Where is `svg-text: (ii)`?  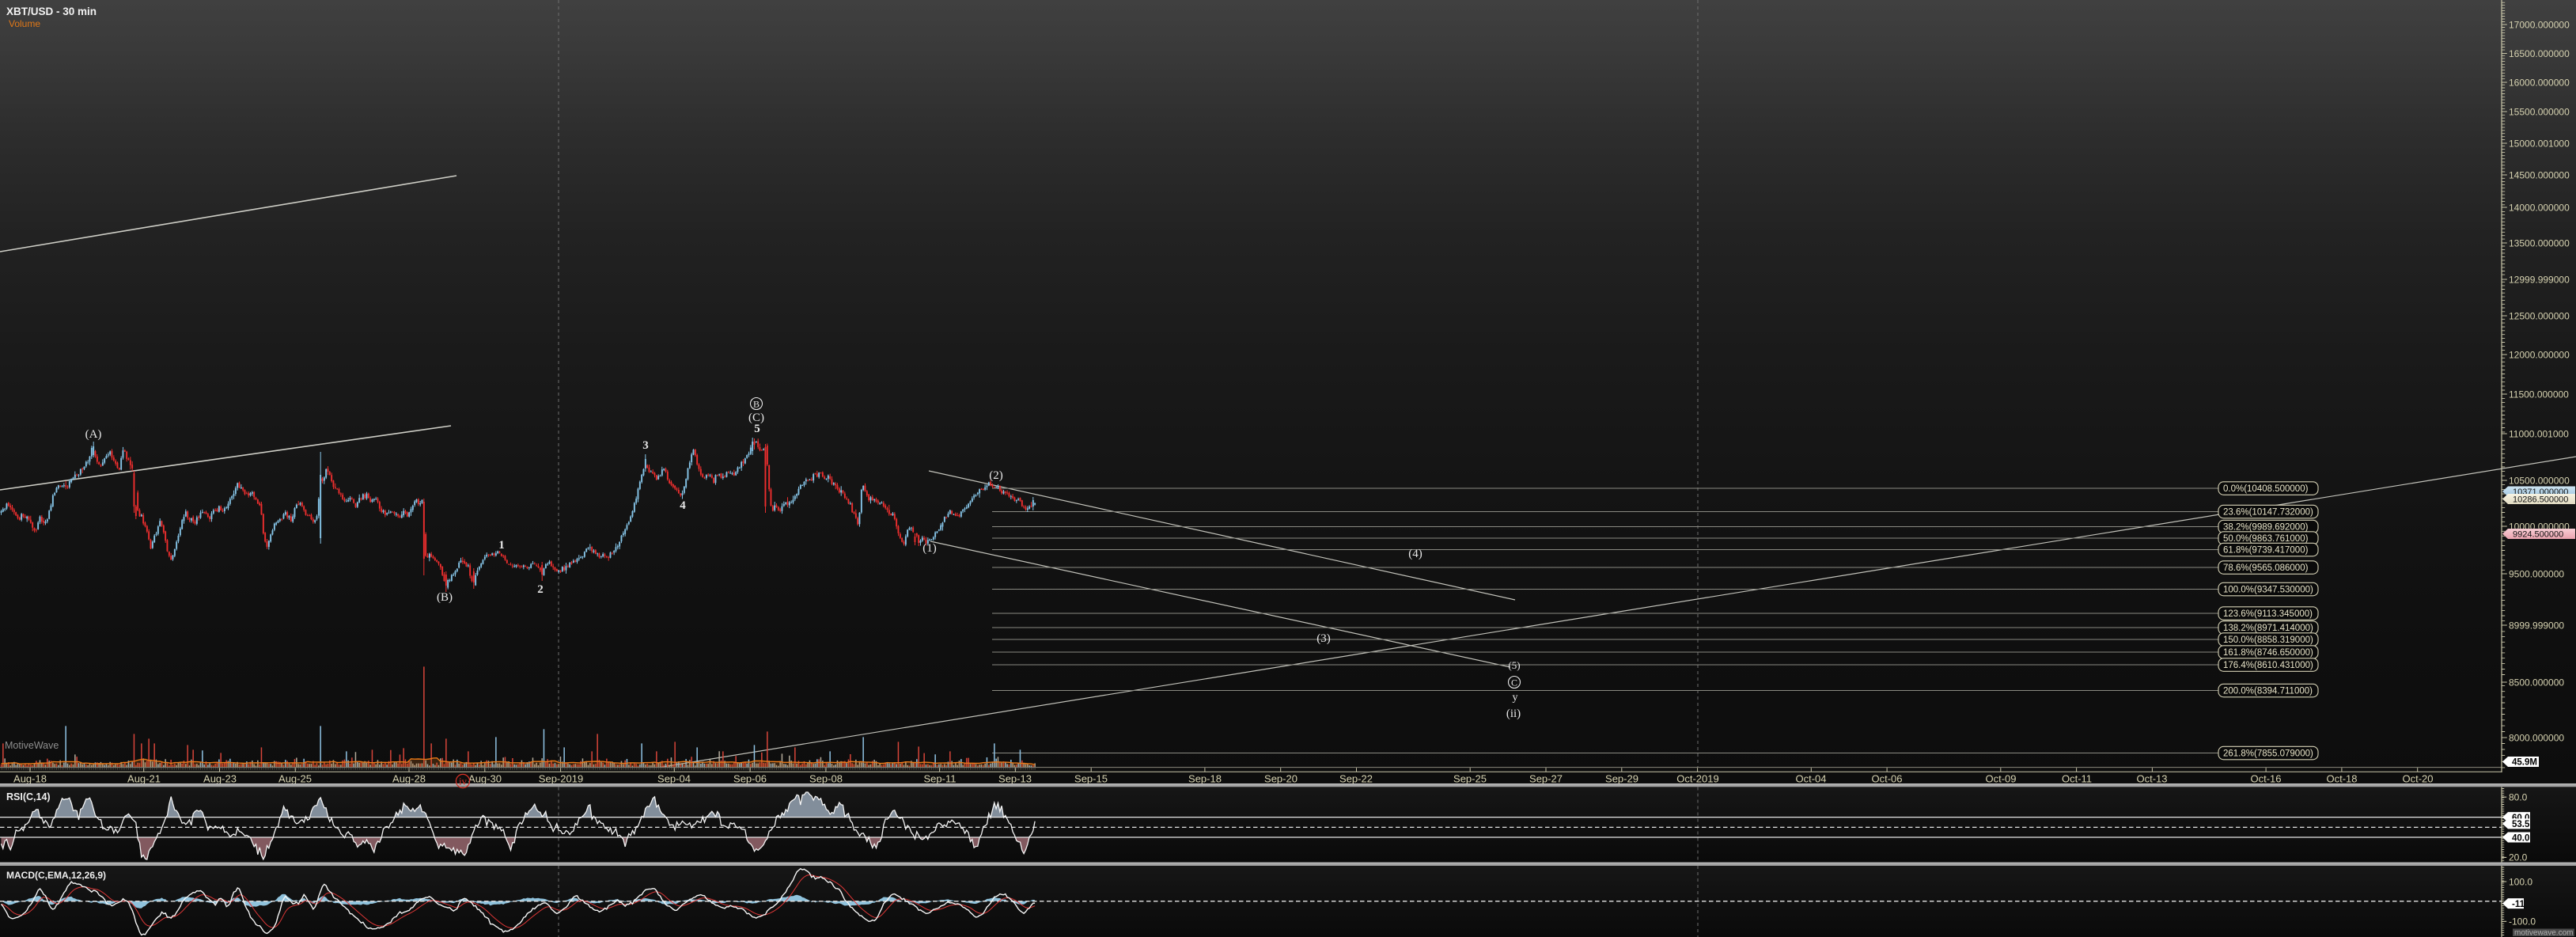 svg-text: (ii) is located at coordinates (1513, 713).